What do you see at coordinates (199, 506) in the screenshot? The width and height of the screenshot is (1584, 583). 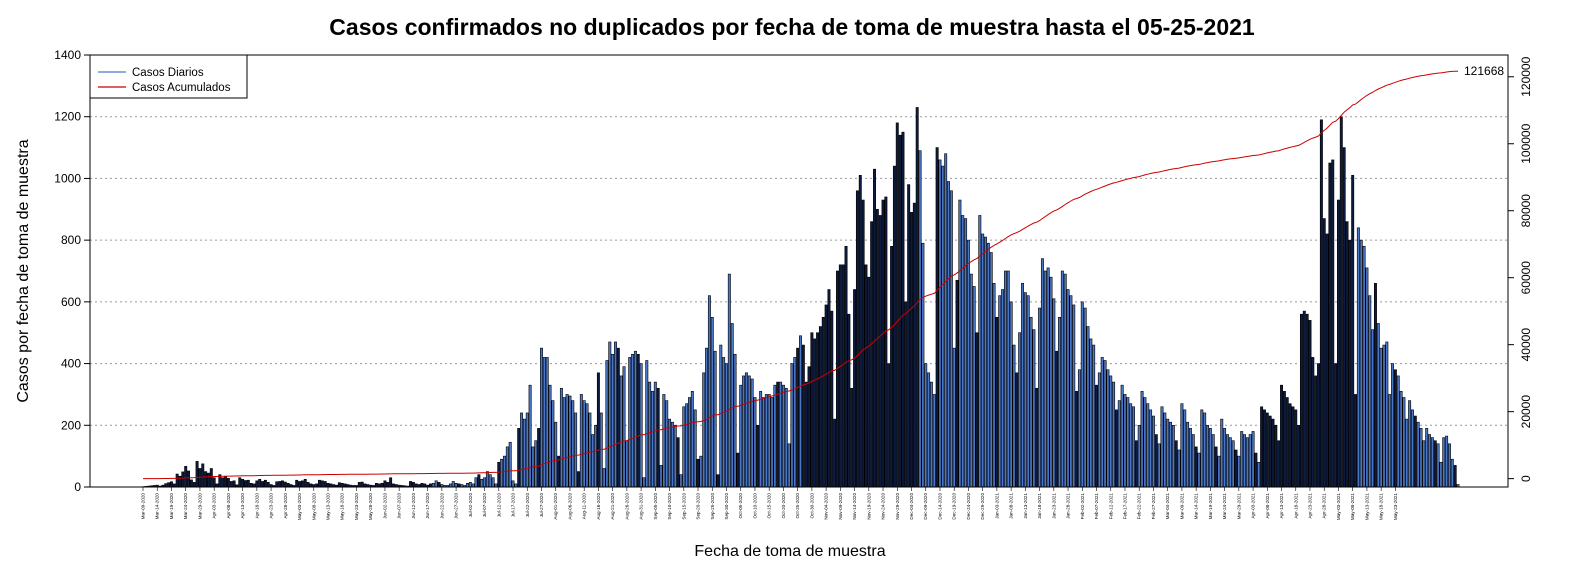 I see `date-tick-label: Mar-29-2020` at bounding box center [199, 506].